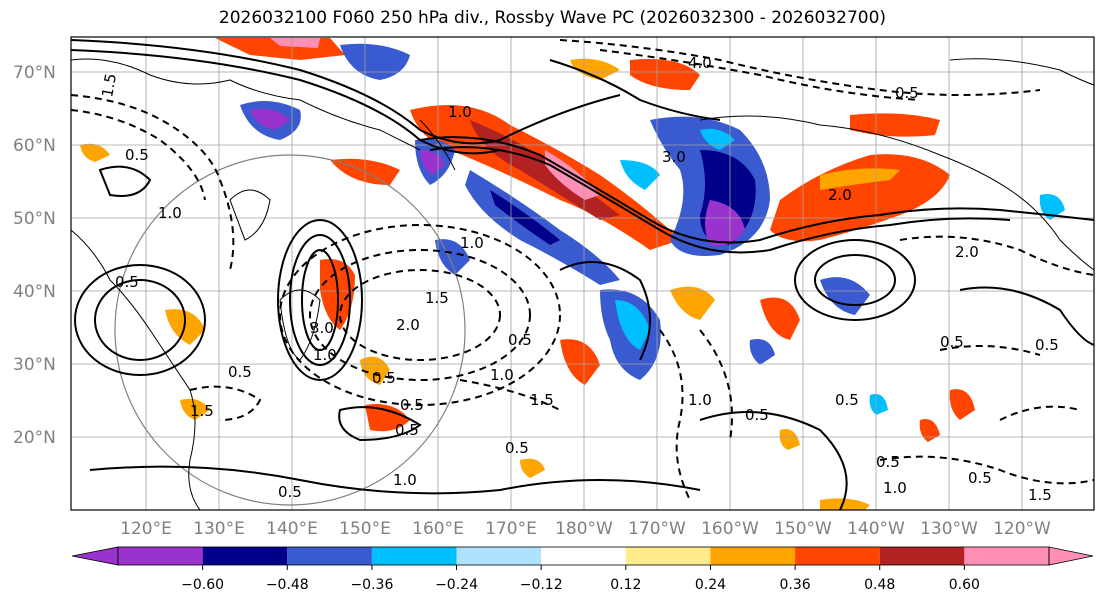 The height and width of the screenshot is (604, 1105). Describe the element at coordinates (34, 365) in the screenshot. I see `lat-label: 30°N` at that location.